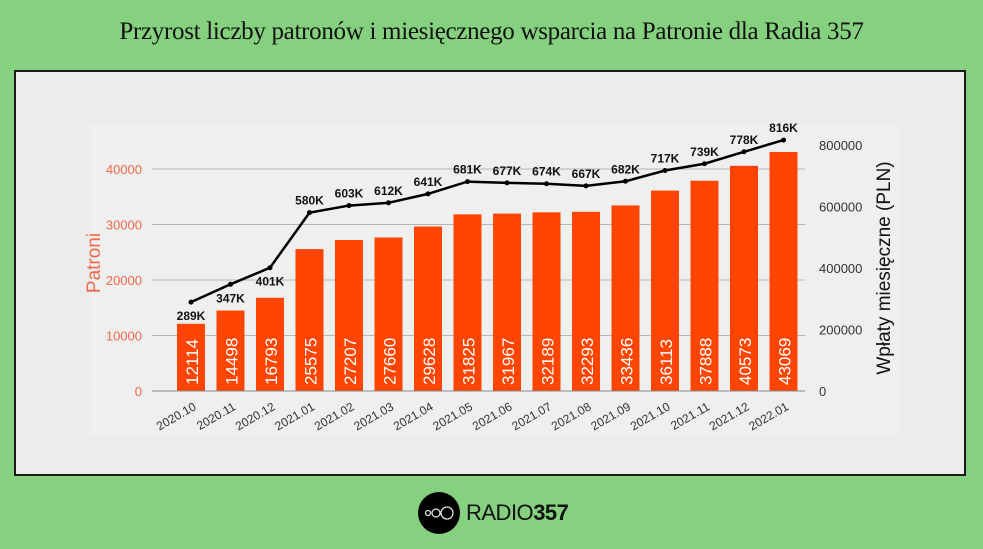  Describe the element at coordinates (884, 267) in the screenshot. I see `y2-axis-label: Wpłaty miesięczne (PLN)` at that location.